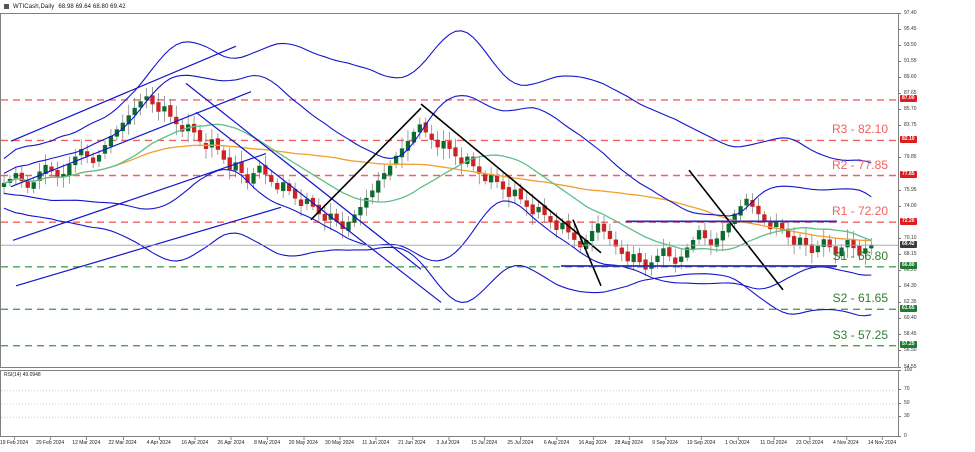  Describe the element at coordinates (936, 444) in the screenshot. I see `axis-corner` at that location.